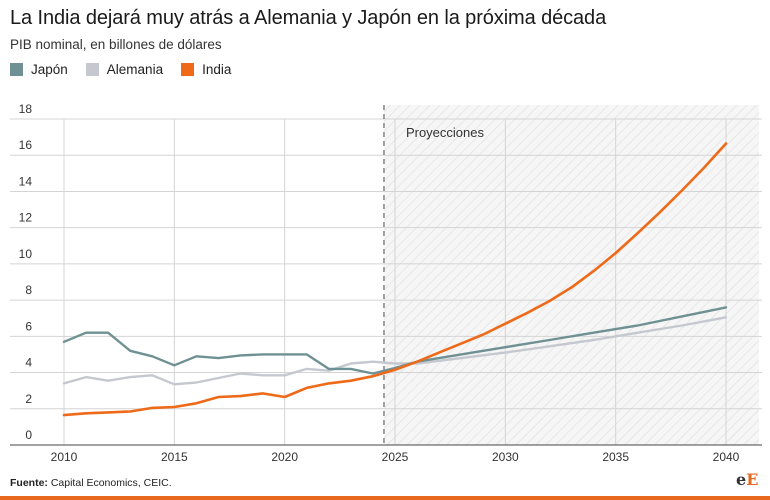  Describe the element at coordinates (741, 479) in the screenshot. I see `logo-part-1: e` at that location.